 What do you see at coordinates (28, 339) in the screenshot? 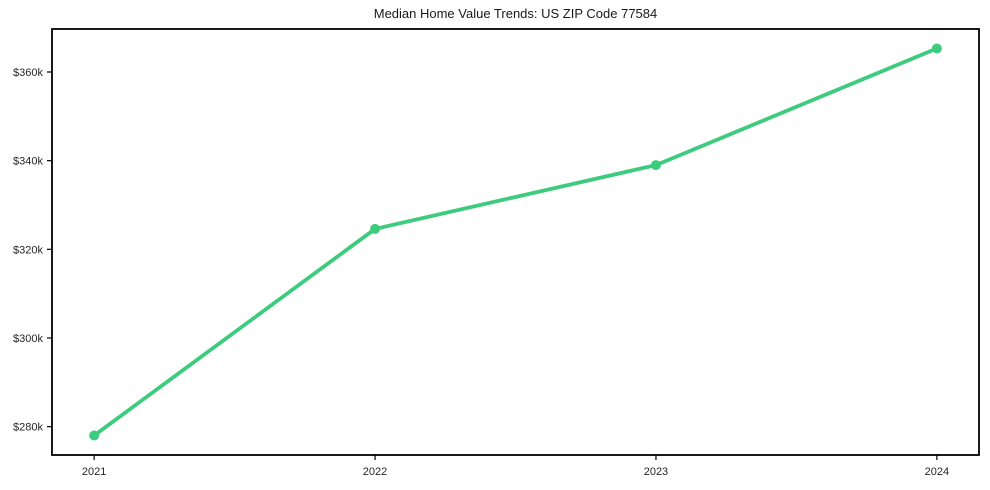
I see `y-tick-label: $300k` at bounding box center [28, 339].